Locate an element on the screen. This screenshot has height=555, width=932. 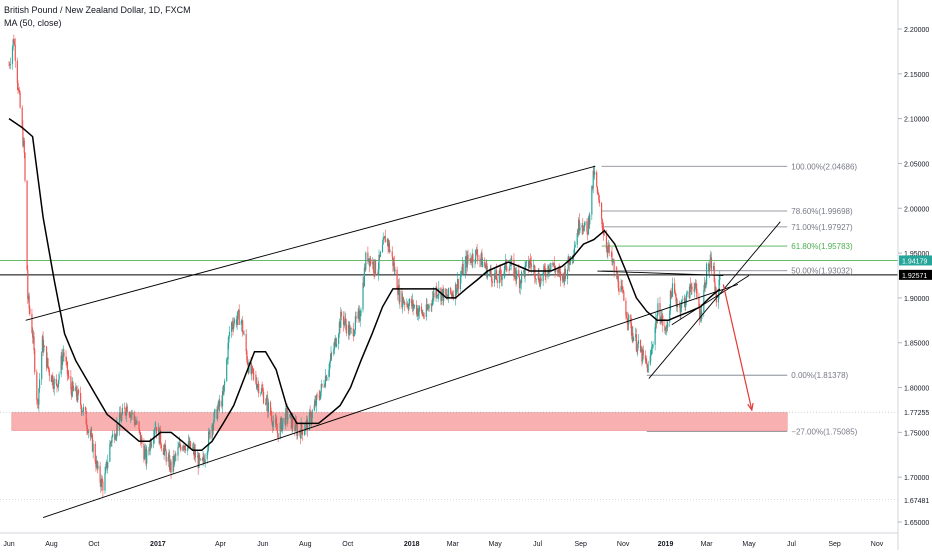
y-tick-label: 2.05000 is located at coordinates (916, 164).